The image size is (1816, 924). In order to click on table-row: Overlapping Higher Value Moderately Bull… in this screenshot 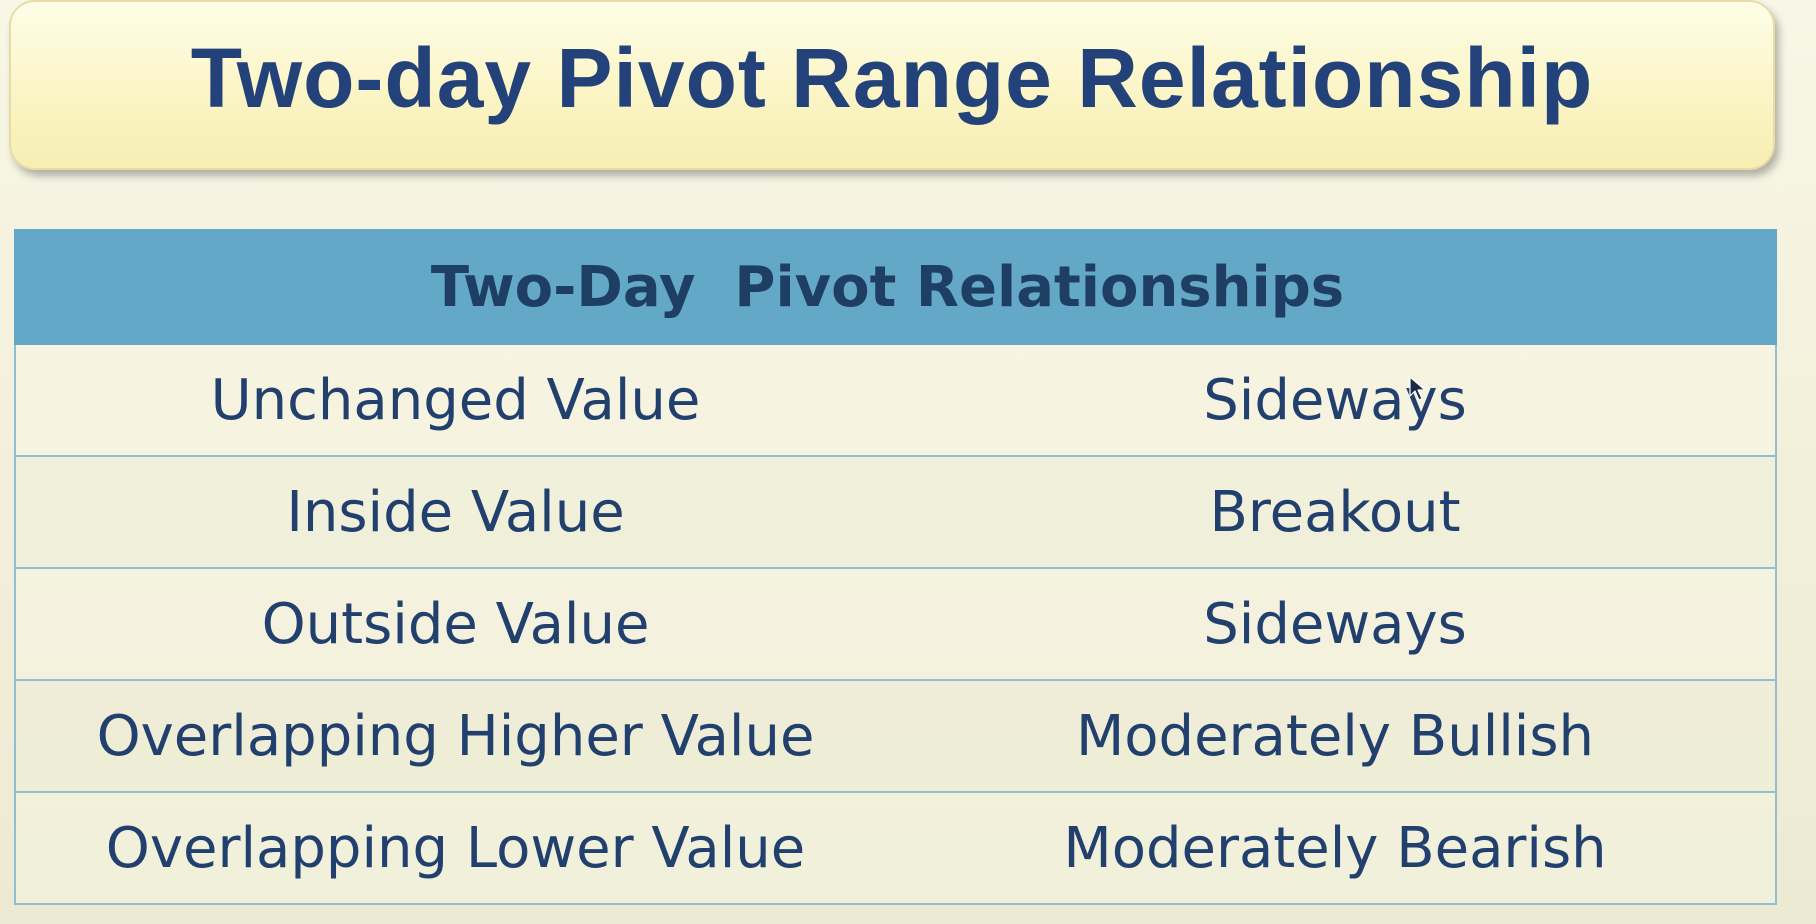, I will do `click(896, 736)`.